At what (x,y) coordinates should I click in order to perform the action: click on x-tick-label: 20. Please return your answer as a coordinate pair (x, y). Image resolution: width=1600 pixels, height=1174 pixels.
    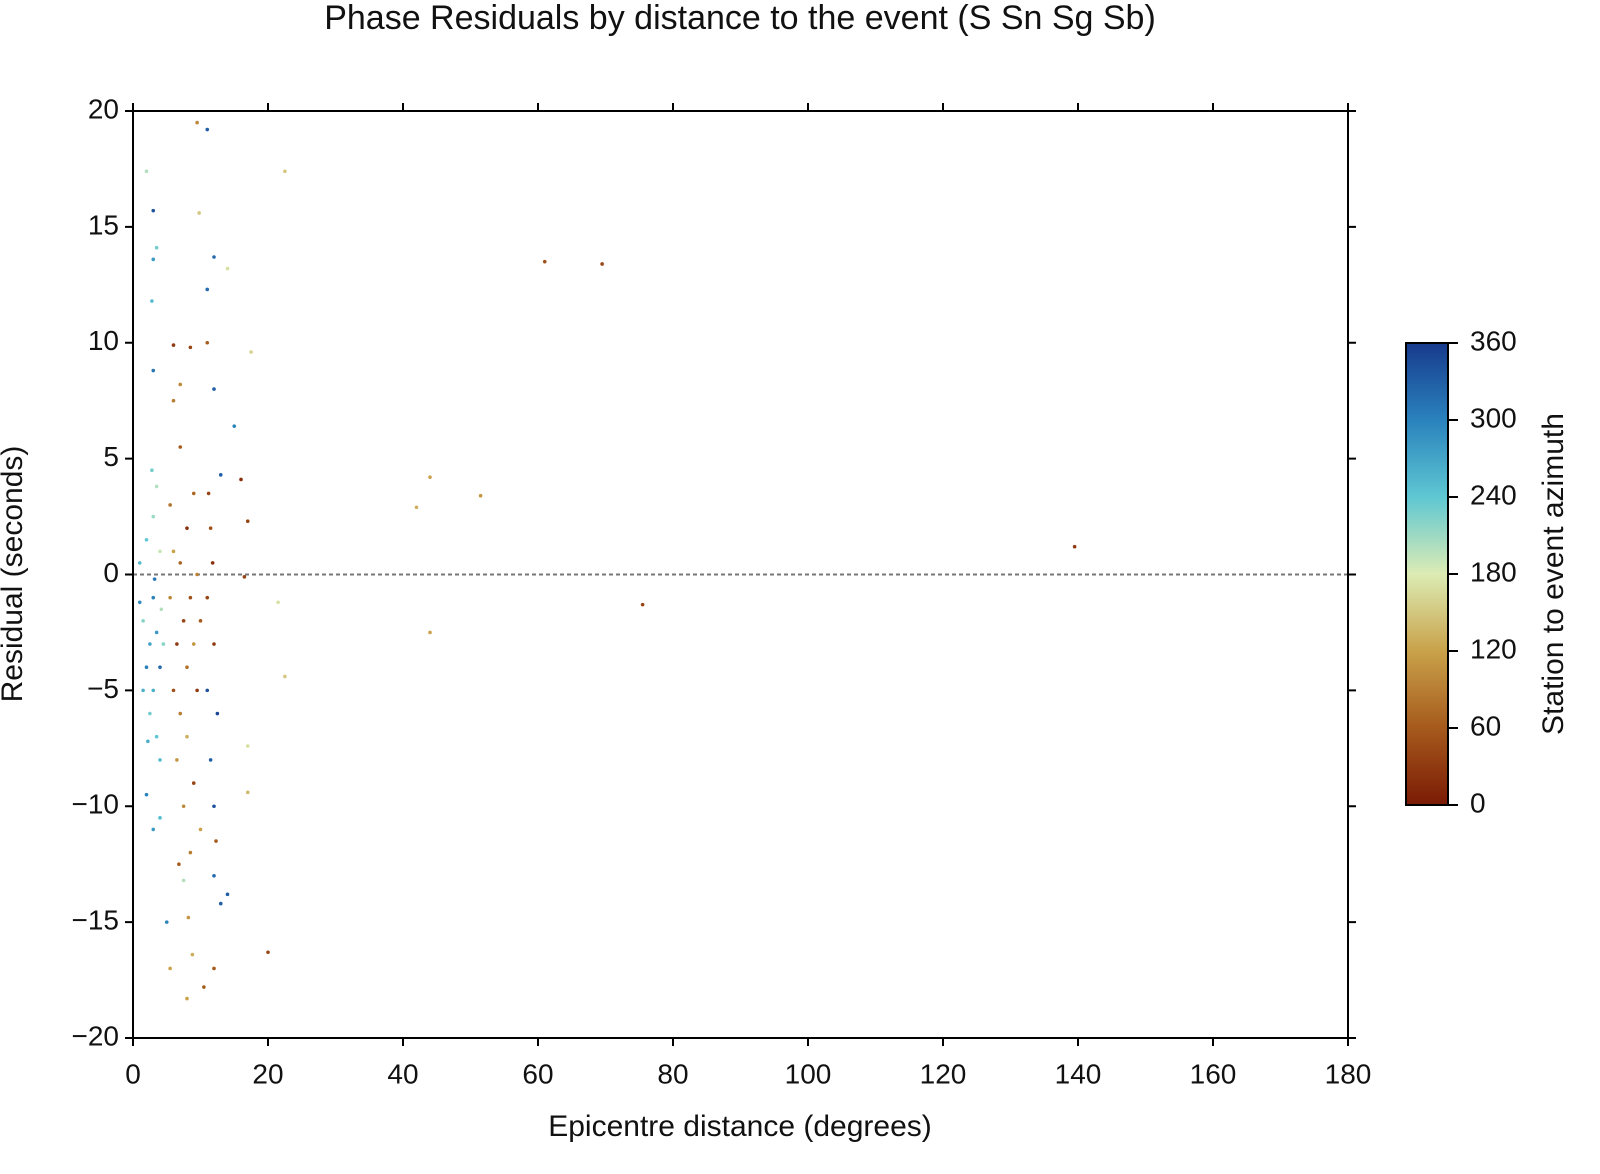
    Looking at the image, I should click on (267, 1073).